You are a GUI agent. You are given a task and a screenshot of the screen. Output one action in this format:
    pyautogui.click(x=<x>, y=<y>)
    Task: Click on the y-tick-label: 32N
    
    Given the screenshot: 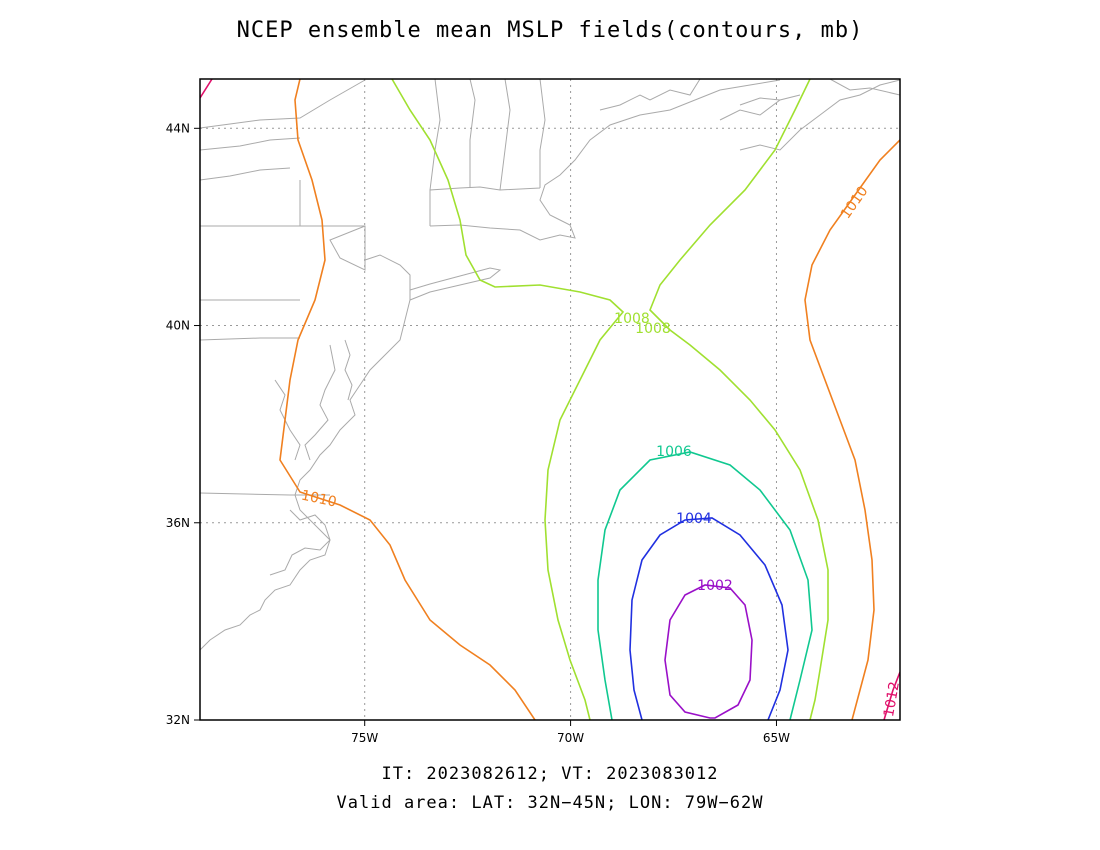 What is the action you would take?
    pyautogui.click(x=178, y=720)
    